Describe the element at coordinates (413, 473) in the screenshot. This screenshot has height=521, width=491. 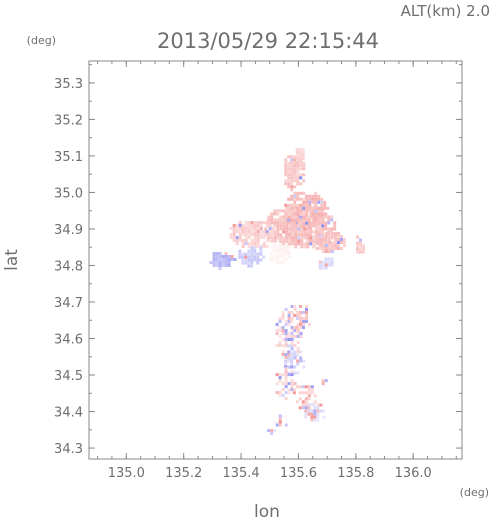
I see `x-tick-label: 136.0` at that location.